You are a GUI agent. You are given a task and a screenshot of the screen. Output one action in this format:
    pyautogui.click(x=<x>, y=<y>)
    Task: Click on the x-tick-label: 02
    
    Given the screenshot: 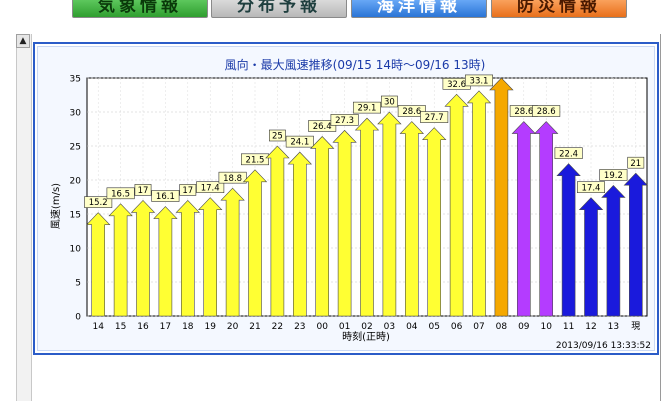 What is the action you would take?
    pyautogui.click(x=366, y=327)
    